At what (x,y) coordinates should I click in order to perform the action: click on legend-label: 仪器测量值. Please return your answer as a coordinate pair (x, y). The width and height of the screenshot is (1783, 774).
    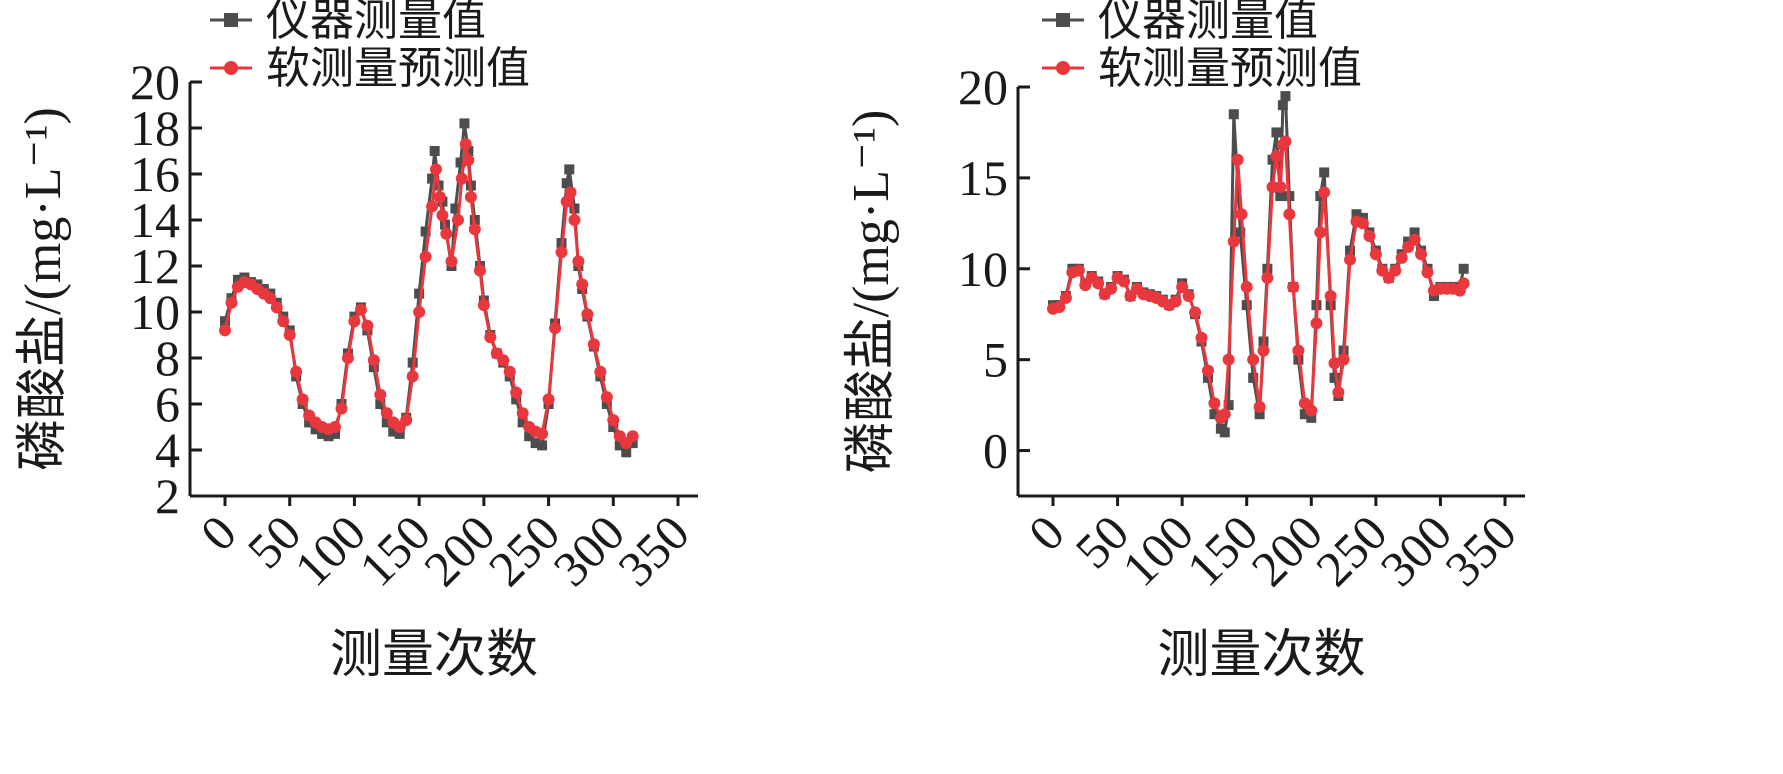
    Looking at the image, I should click on (376, 22).